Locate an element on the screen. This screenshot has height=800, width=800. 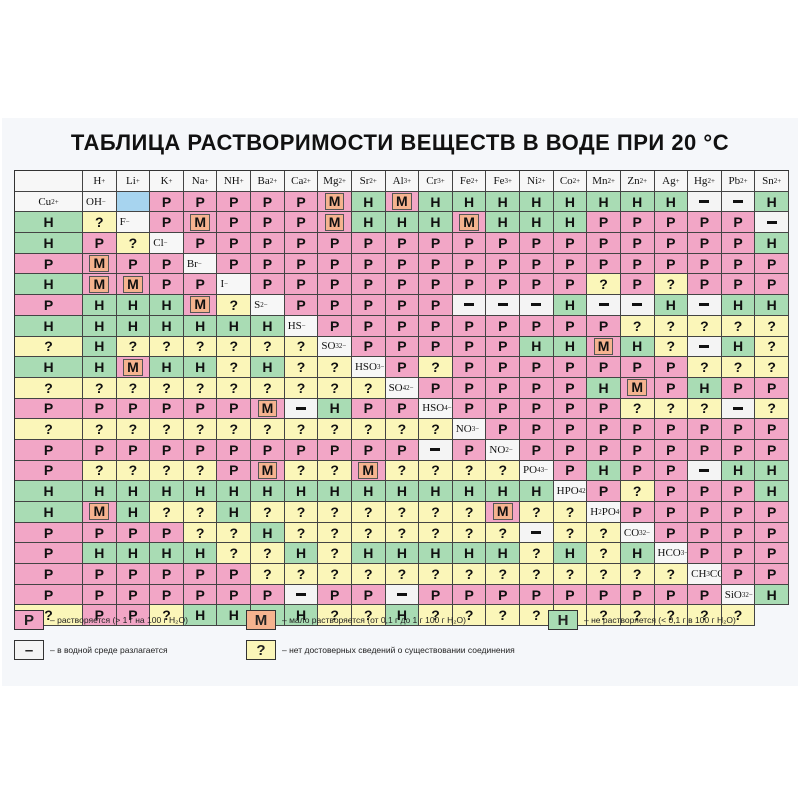
anion-charge: − is located at coordinates (127, 222).